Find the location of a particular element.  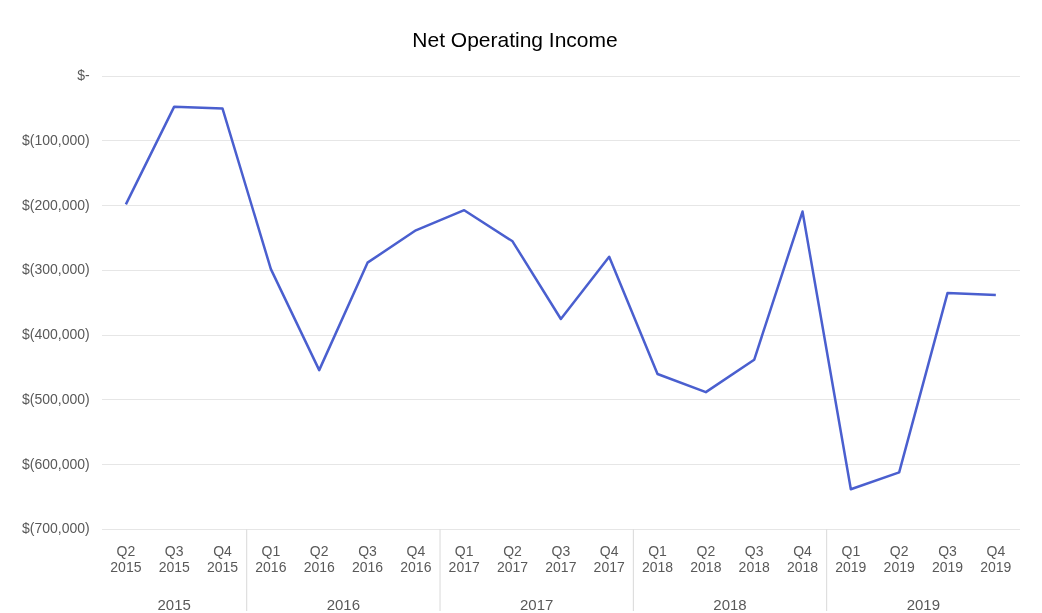

x-tick-label: Q4 2016 is located at coordinates (416, 559).